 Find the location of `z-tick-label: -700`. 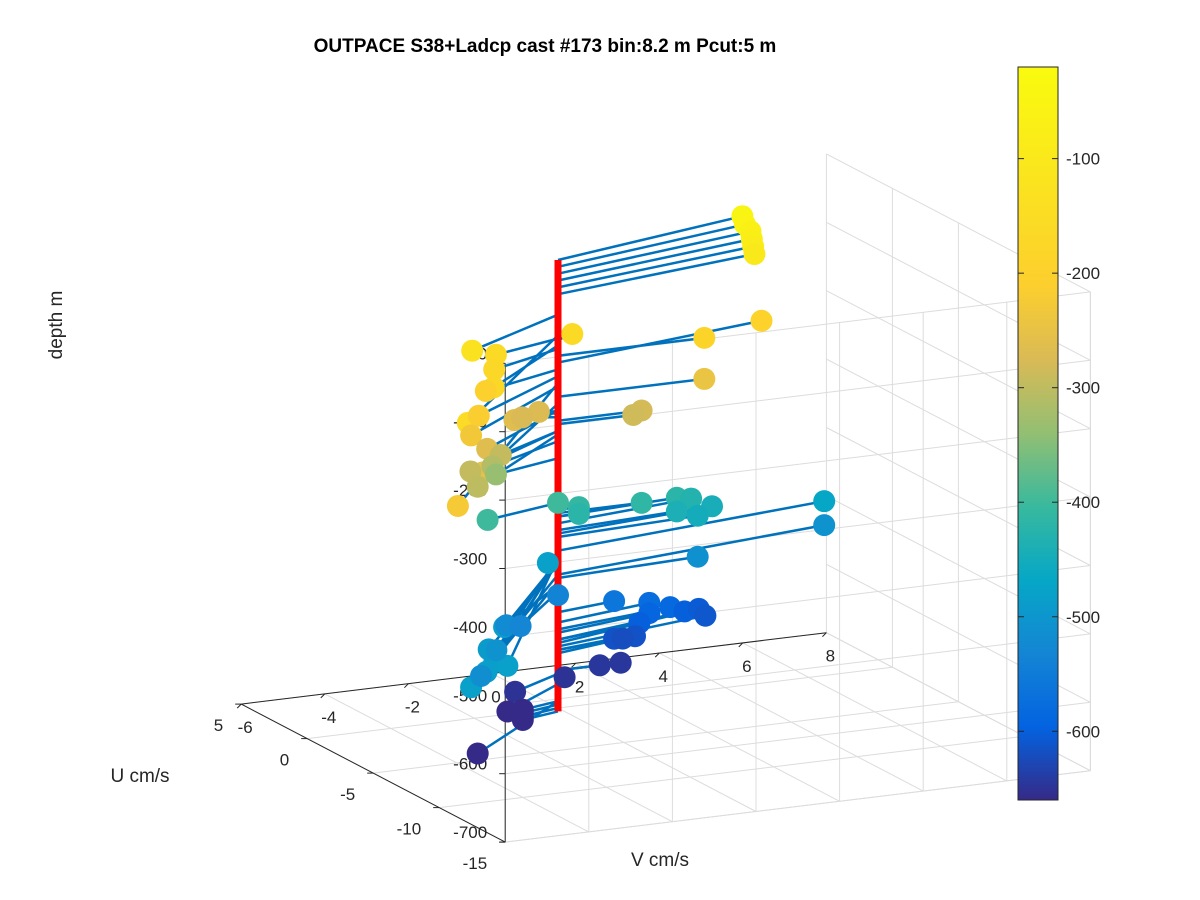

z-tick-label: -700 is located at coordinates (470, 832).